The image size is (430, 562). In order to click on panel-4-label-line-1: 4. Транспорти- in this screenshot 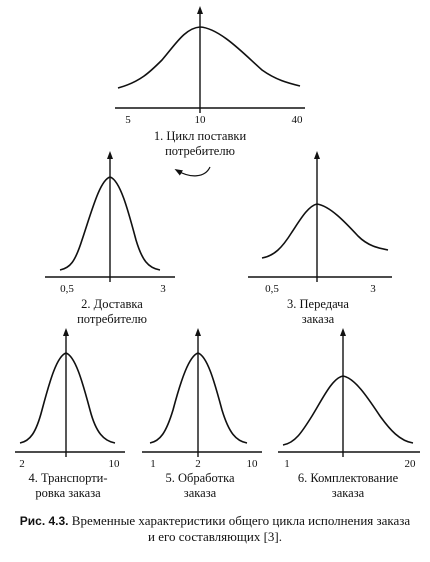, I will do `click(67, 478)`.